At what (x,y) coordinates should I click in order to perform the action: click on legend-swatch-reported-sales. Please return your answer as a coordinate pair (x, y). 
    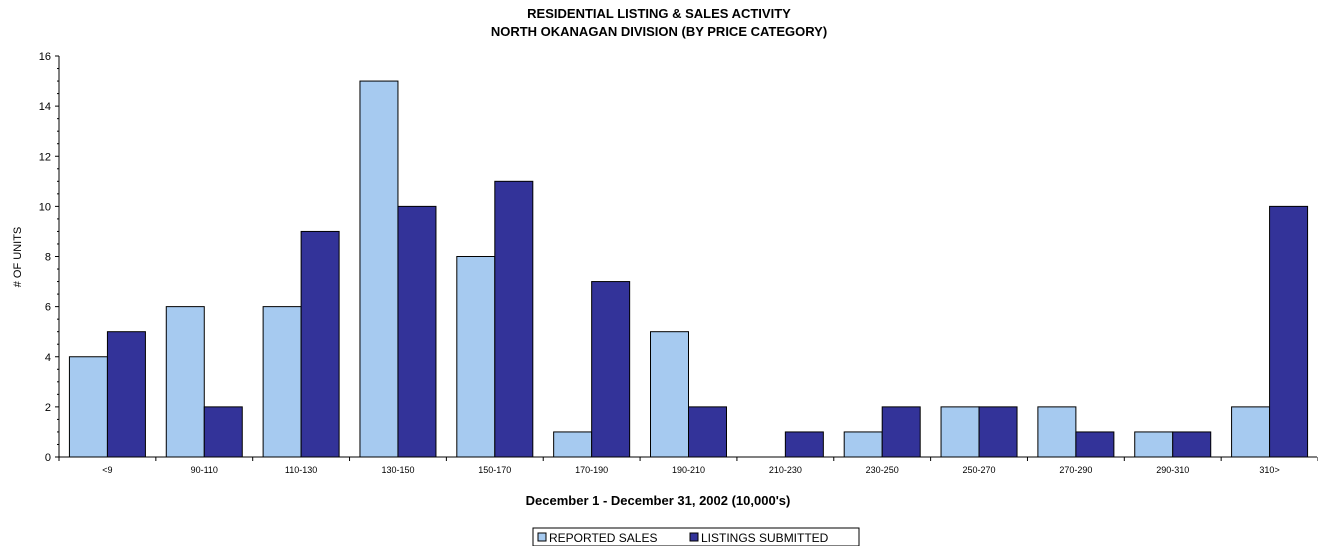
    Looking at the image, I should click on (542, 537).